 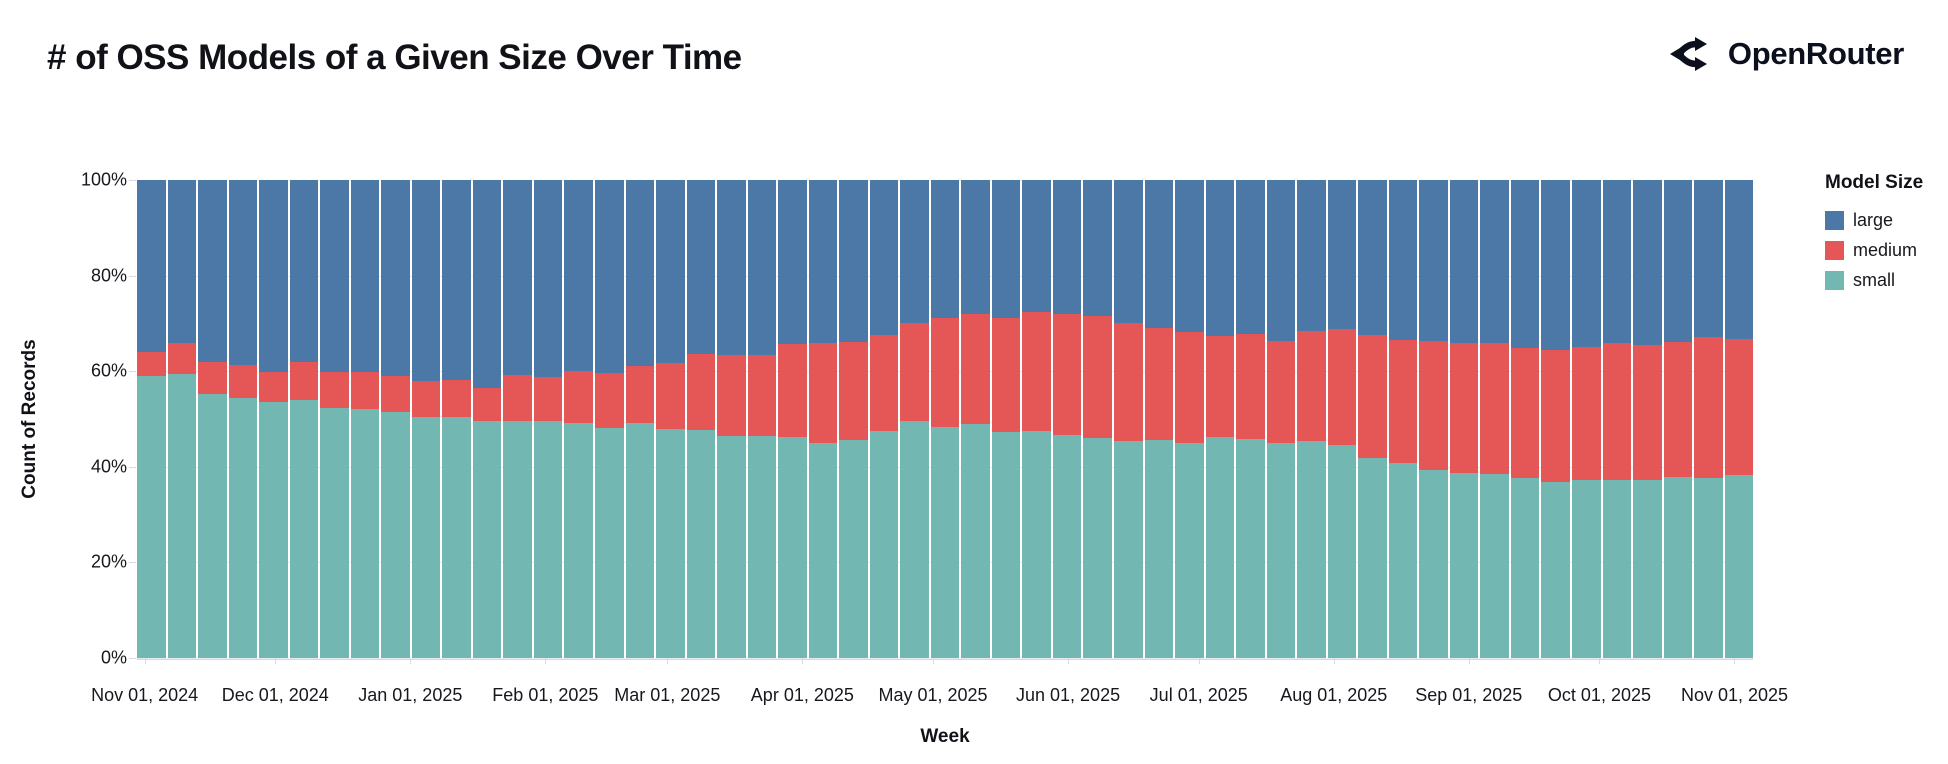 I want to click on bar-week-jan-03-2025, so click(x=426, y=419).